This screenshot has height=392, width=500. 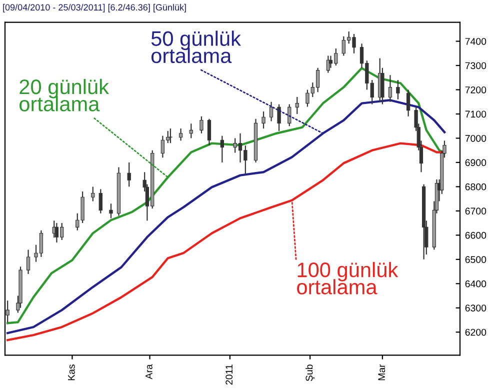 I want to click on text: 50 günlük ortalama, so click(x=196, y=47).